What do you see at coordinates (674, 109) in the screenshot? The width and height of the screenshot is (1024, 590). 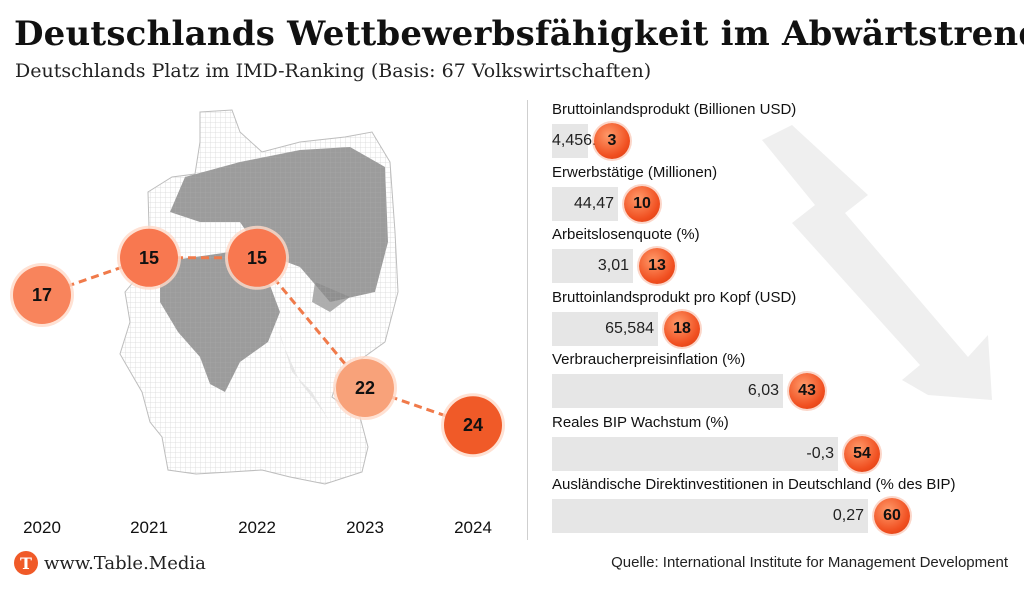 I see `indicator-label: Bruttoinlandsprodukt (Billionen USD)` at bounding box center [674, 109].